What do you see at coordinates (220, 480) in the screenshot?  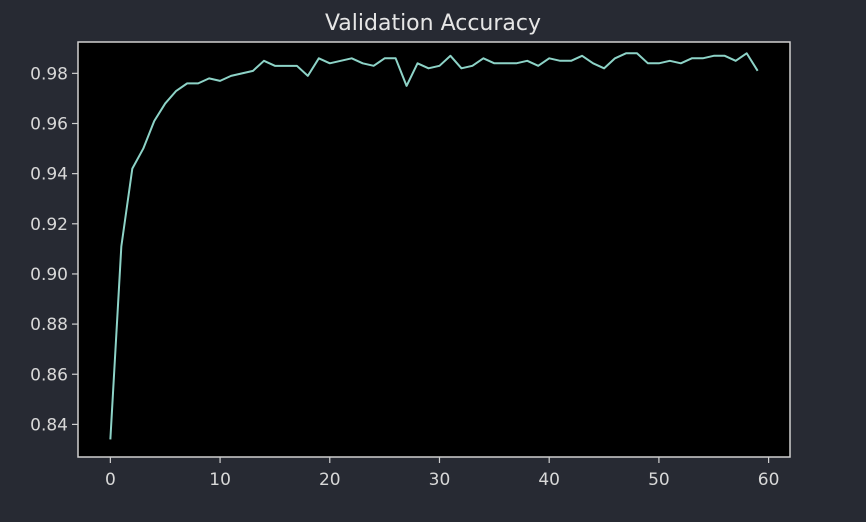 I see `x-tick-label: 10` at bounding box center [220, 480].